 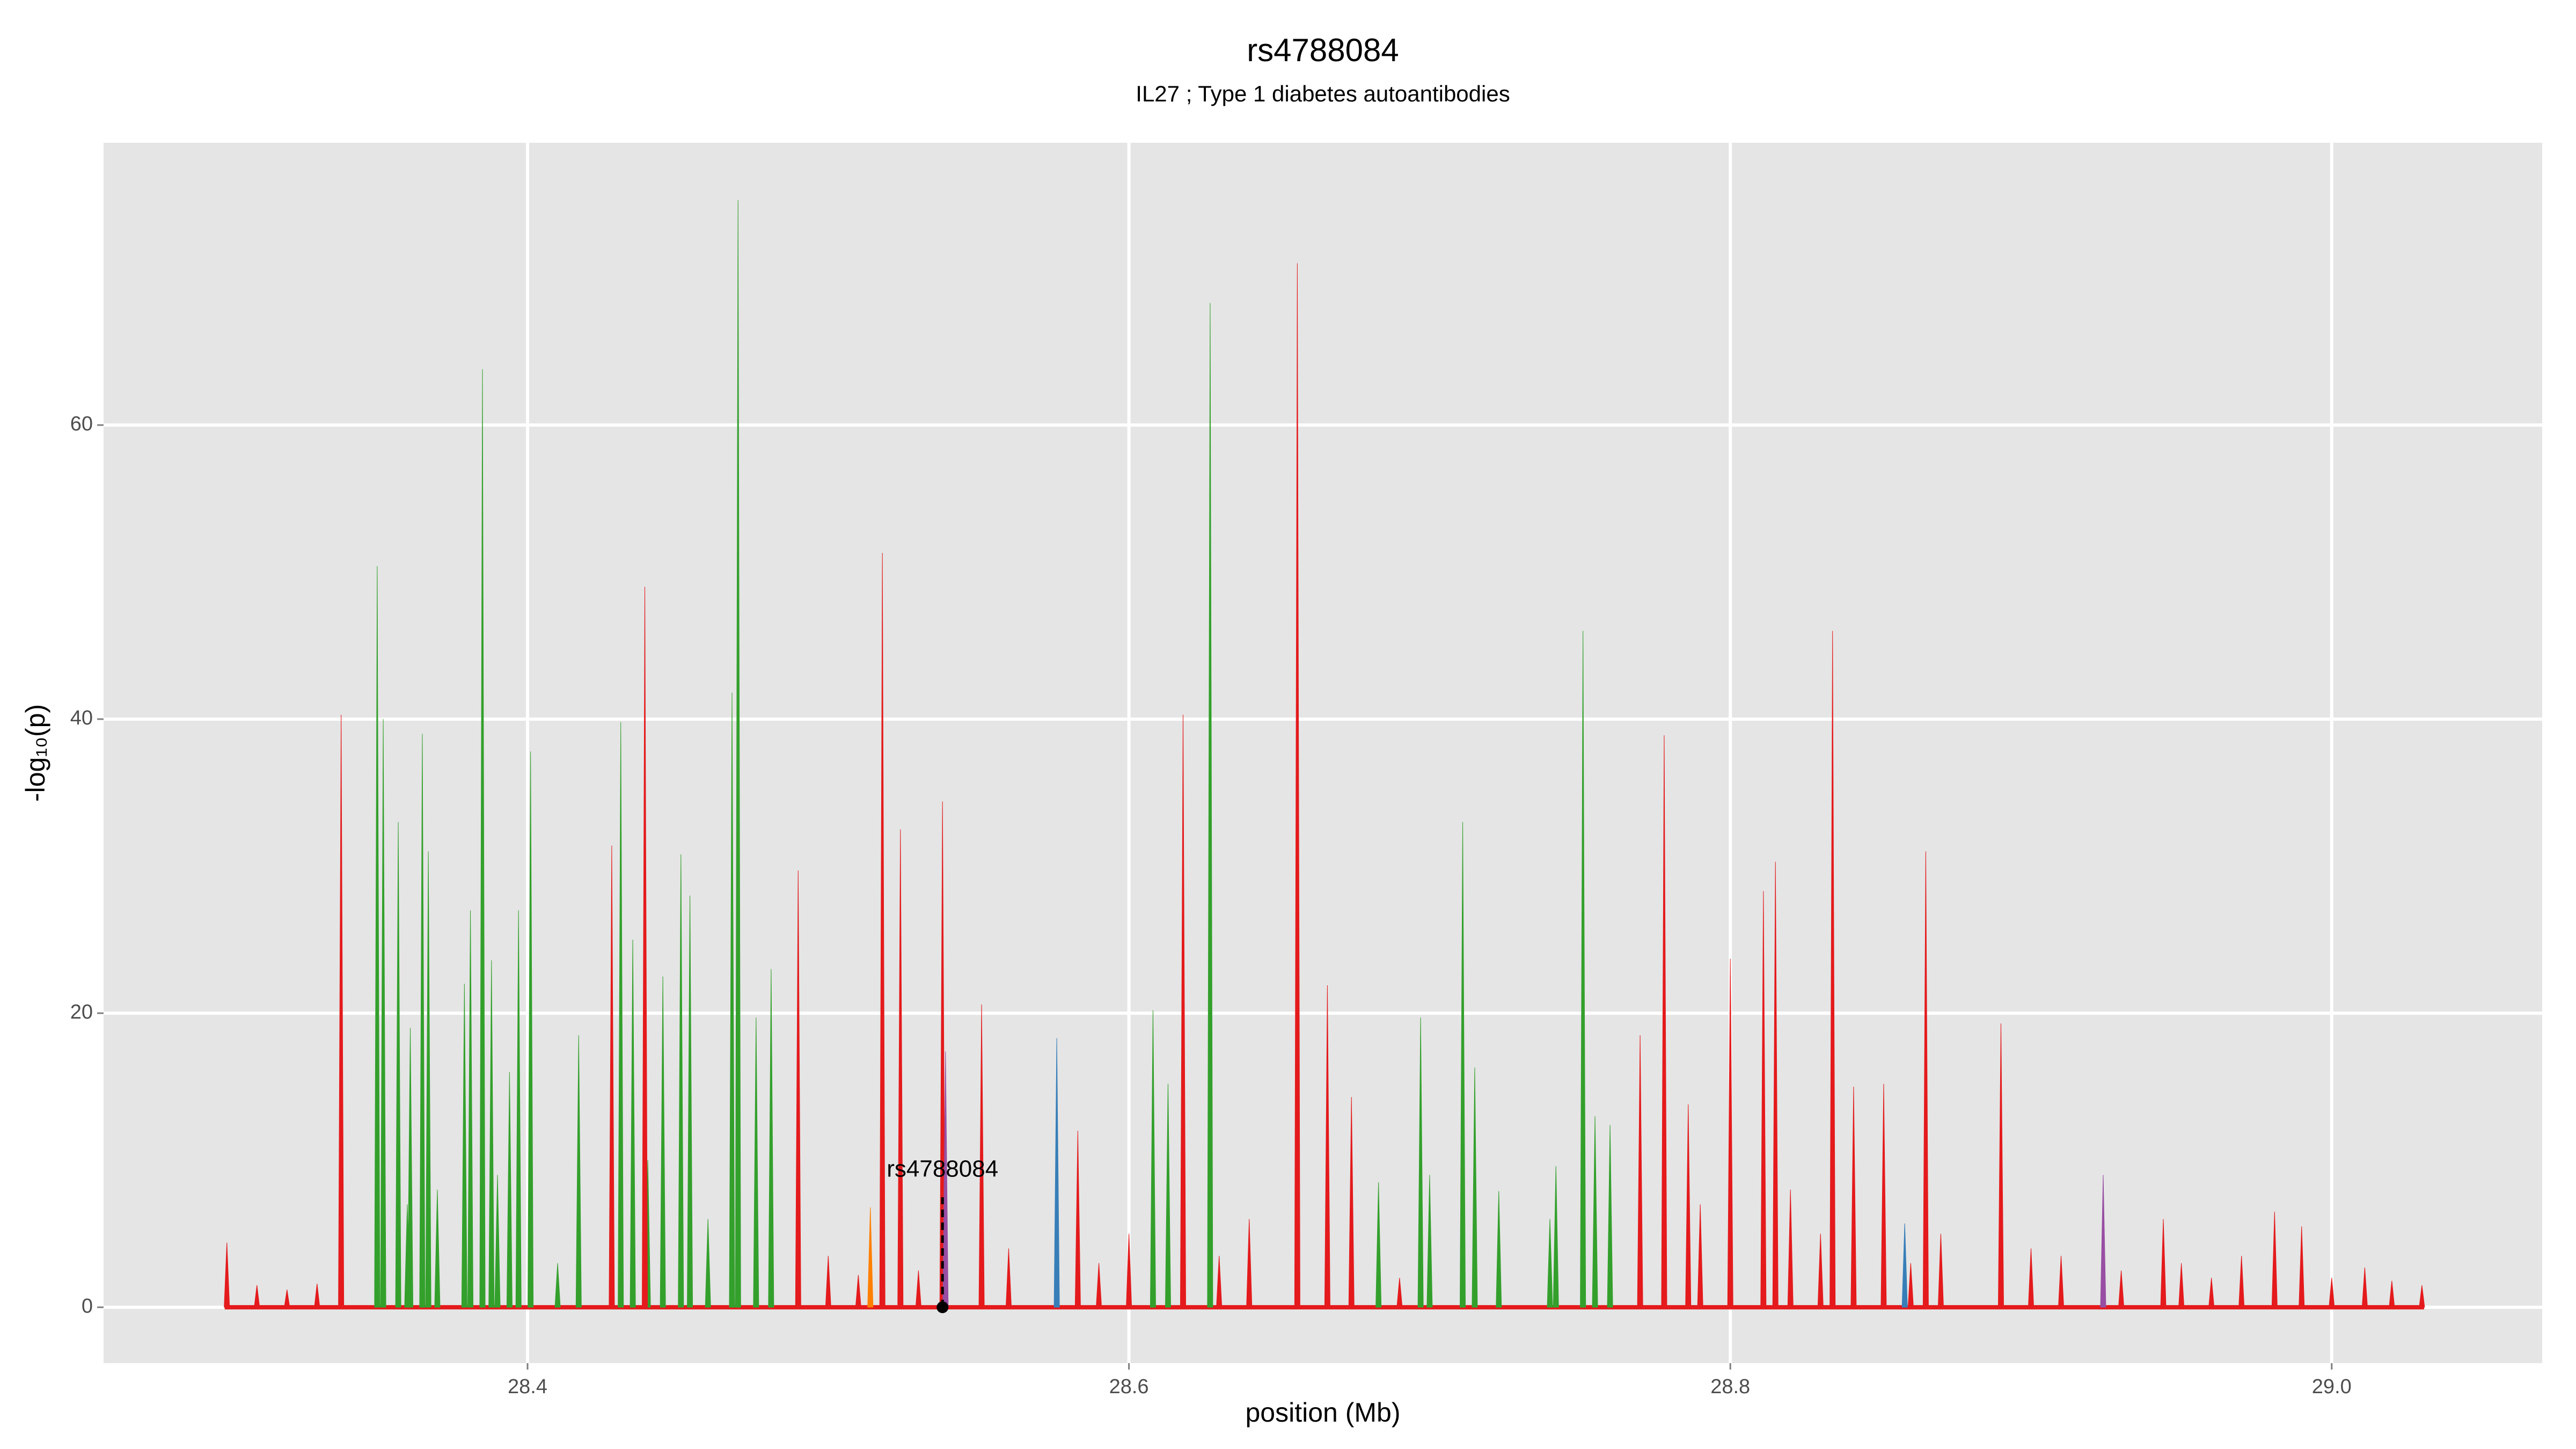 What do you see at coordinates (35, 753) in the screenshot?
I see `y-axis-label: -log₁₀(p)` at bounding box center [35, 753].